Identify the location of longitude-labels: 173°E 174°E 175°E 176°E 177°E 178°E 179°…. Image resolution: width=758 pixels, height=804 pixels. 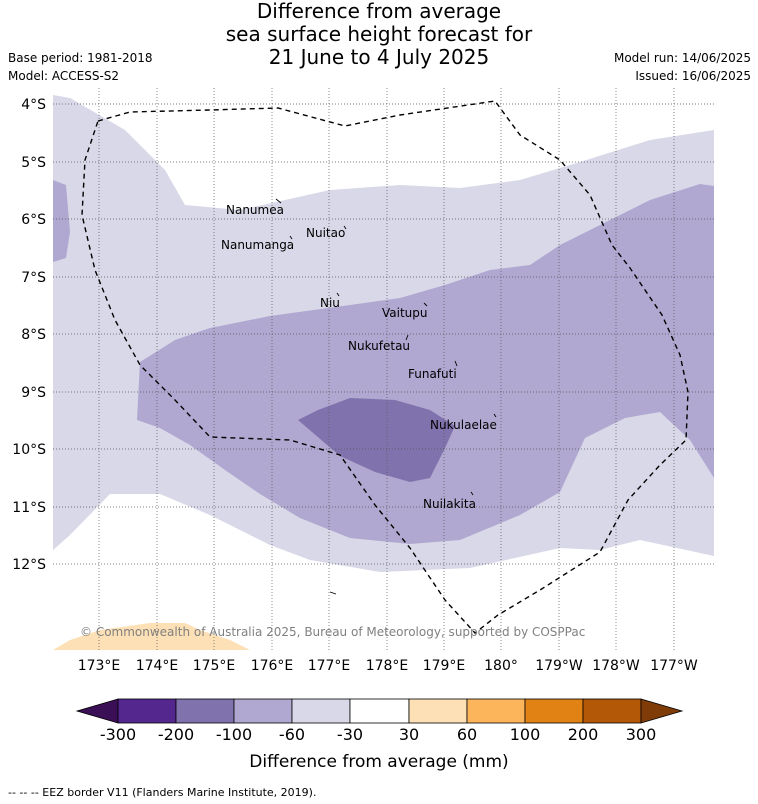
(388, 666).